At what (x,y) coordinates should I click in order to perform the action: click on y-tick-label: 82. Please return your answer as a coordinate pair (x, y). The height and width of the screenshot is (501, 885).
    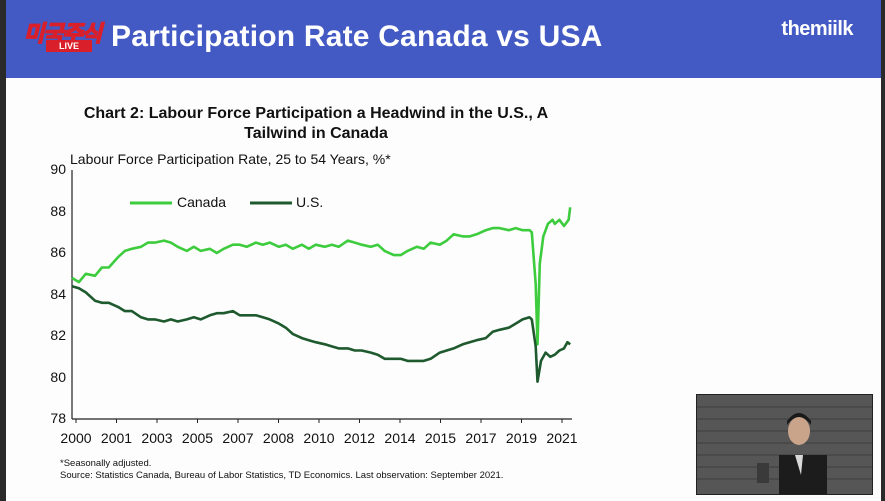
    Looking at the image, I should click on (58, 335).